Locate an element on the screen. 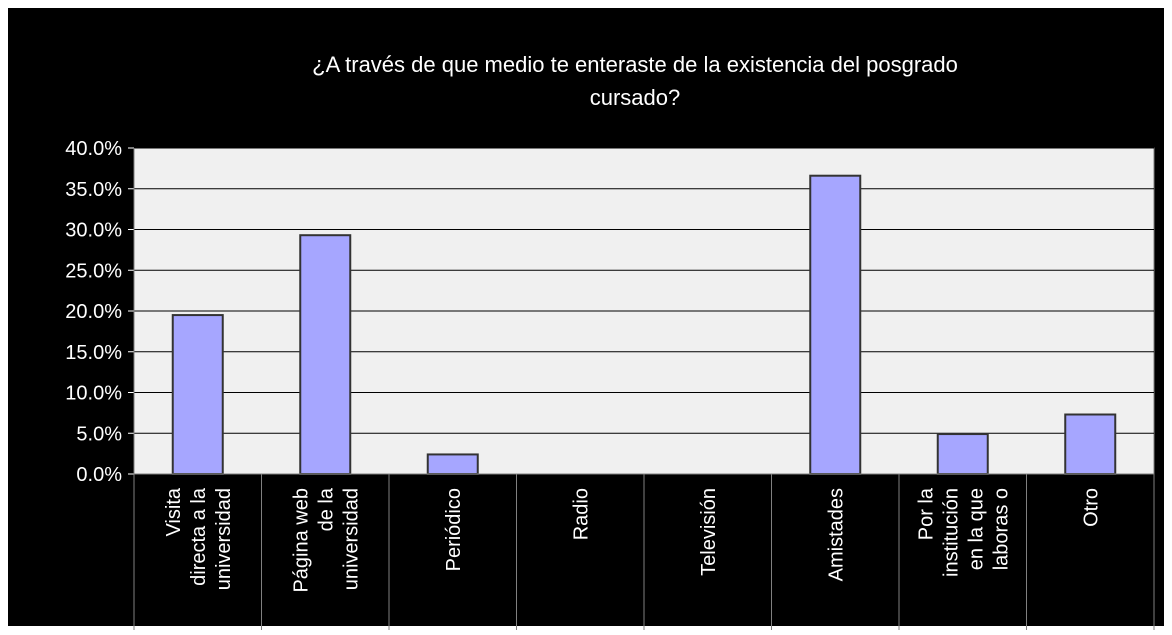 The image size is (1172, 635). x-tick-label-line: Televisión is located at coordinates (709, 532).